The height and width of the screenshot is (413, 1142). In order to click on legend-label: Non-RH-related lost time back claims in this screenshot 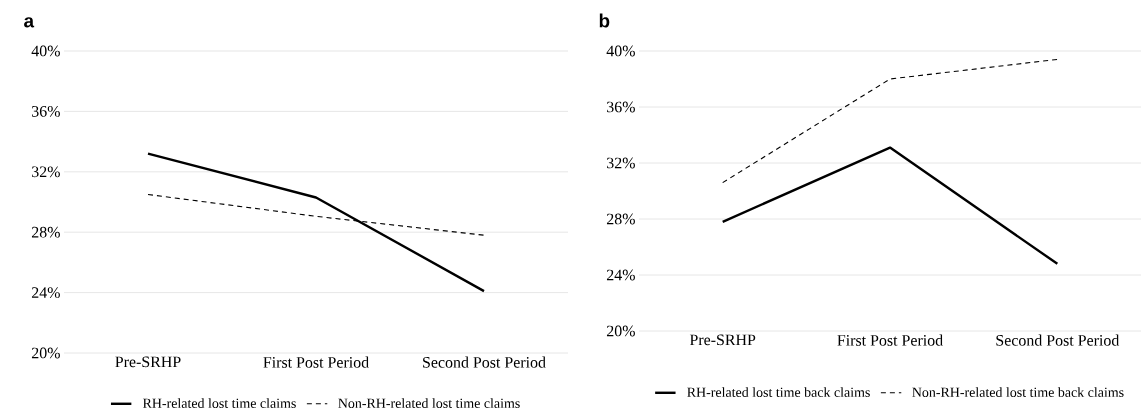, I will do `click(1018, 392)`.